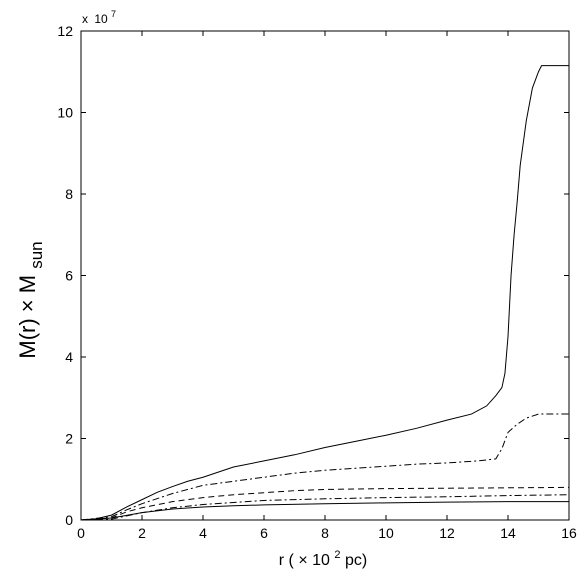 Image resolution: width=584 pixels, height=574 pixels. Describe the element at coordinates (81, 533) in the screenshot. I see `x-tick-label: 0` at that location.